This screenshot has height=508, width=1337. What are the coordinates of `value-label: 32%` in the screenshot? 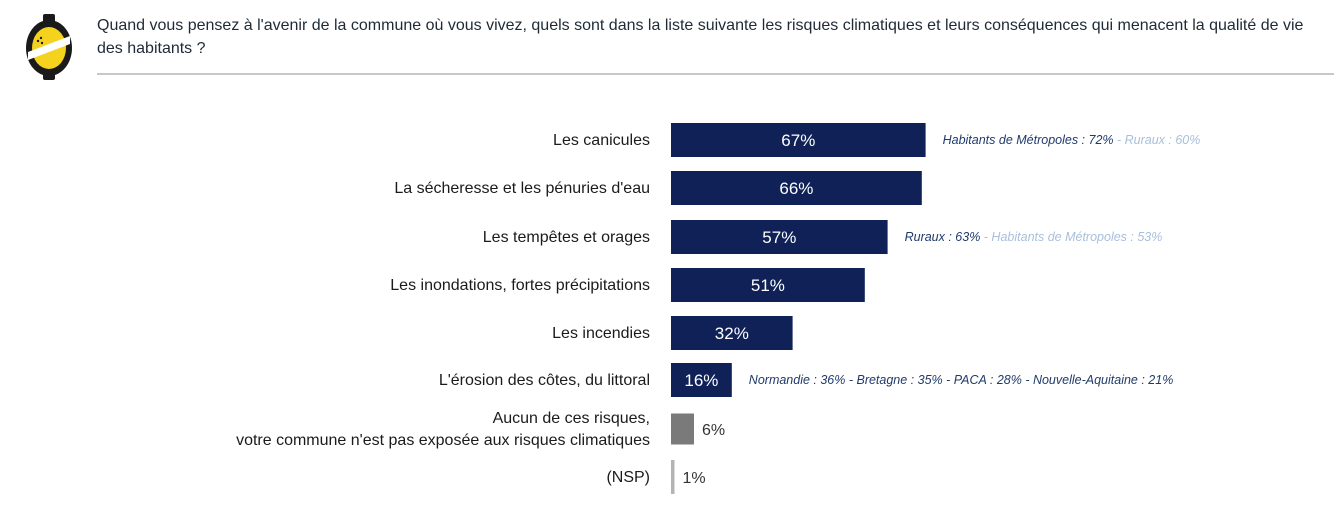 It's located at (732, 333).